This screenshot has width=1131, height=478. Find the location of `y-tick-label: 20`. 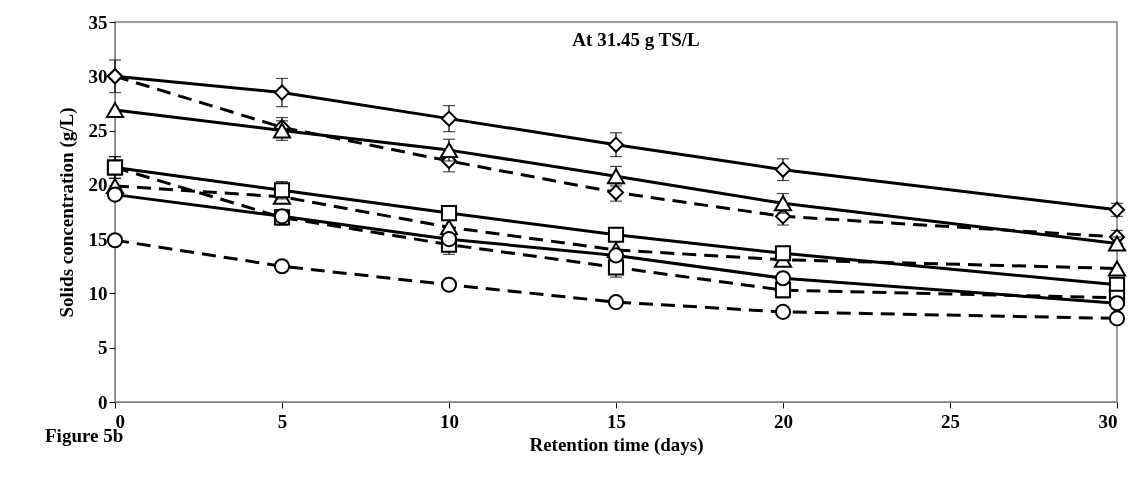

y-tick-label: 20 is located at coordinates (98, 185).